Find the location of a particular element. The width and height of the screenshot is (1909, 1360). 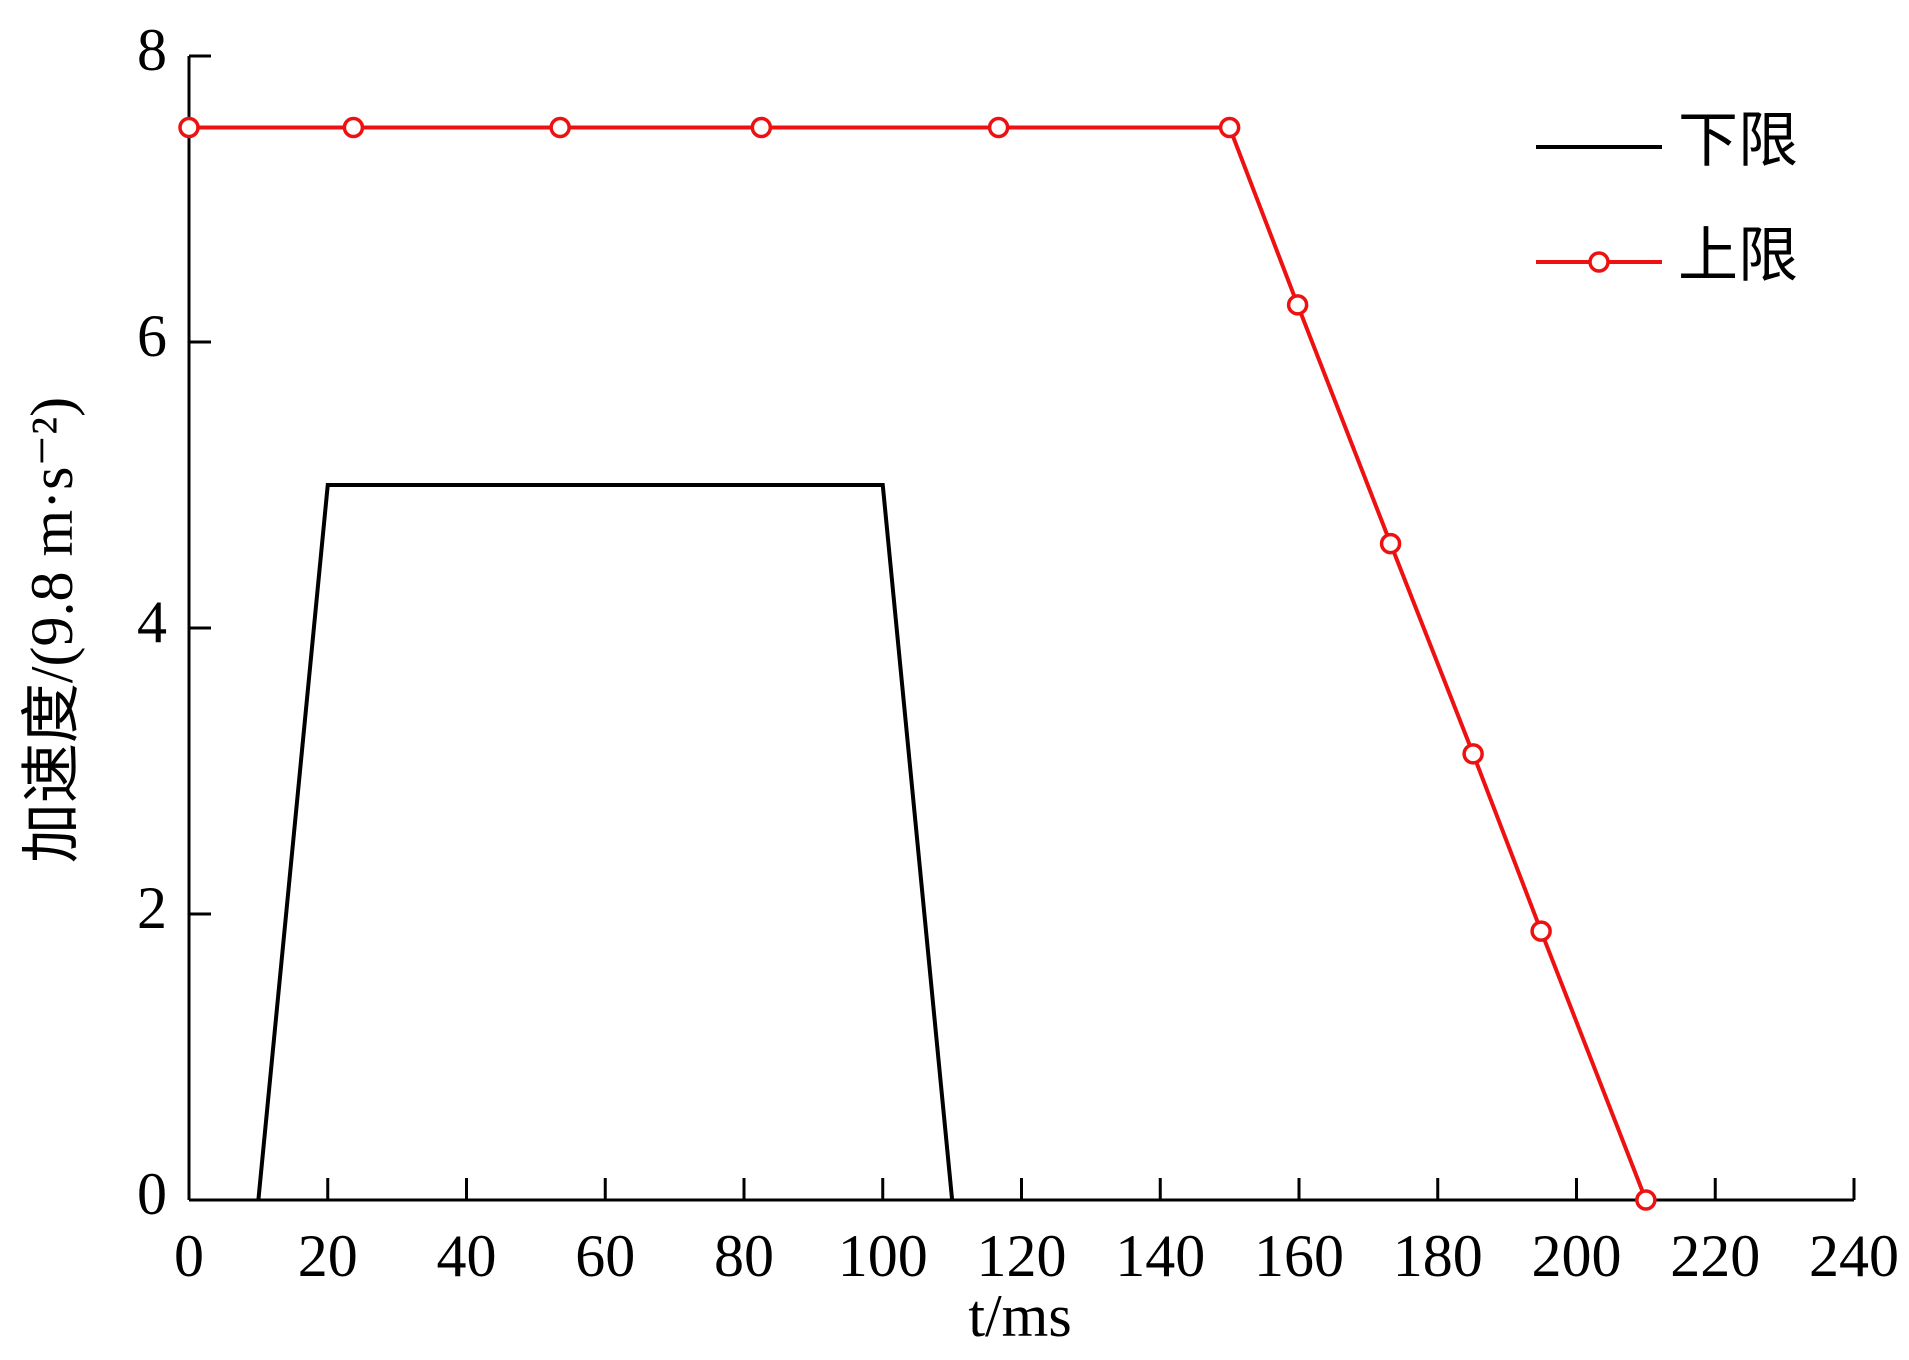

y-axis-label: 加速度/(9.8 m·s⁻²) is located at coordinates (52, 630).